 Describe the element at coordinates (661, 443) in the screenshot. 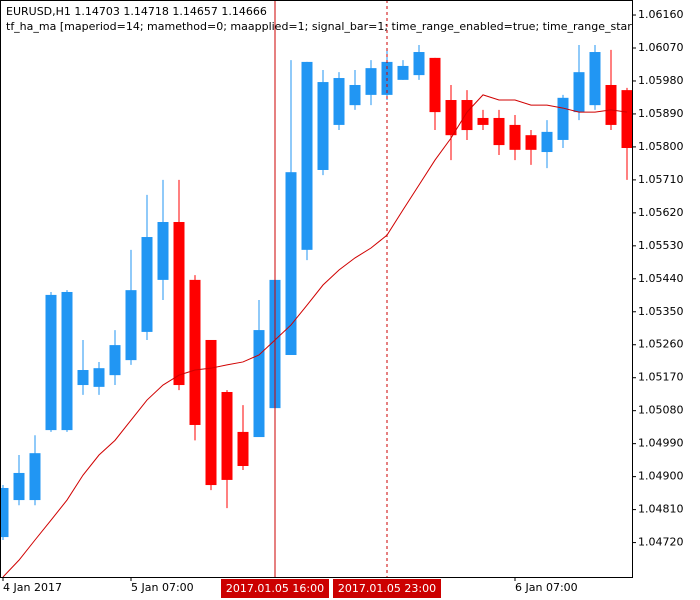

I see `y-tick-label: 1.04990` at that location.